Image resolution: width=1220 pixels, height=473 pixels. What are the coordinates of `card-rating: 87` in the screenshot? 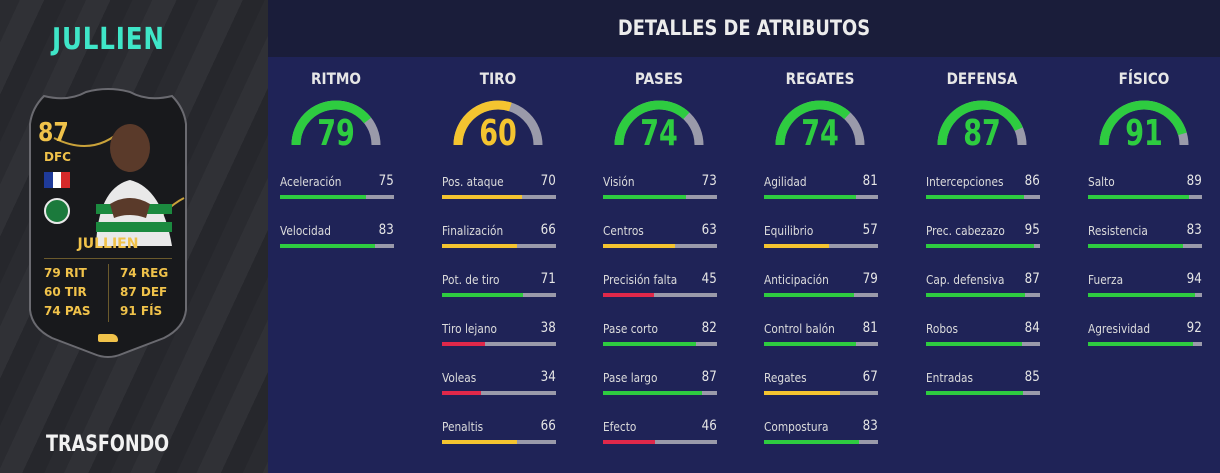 It's located at (53, 133).